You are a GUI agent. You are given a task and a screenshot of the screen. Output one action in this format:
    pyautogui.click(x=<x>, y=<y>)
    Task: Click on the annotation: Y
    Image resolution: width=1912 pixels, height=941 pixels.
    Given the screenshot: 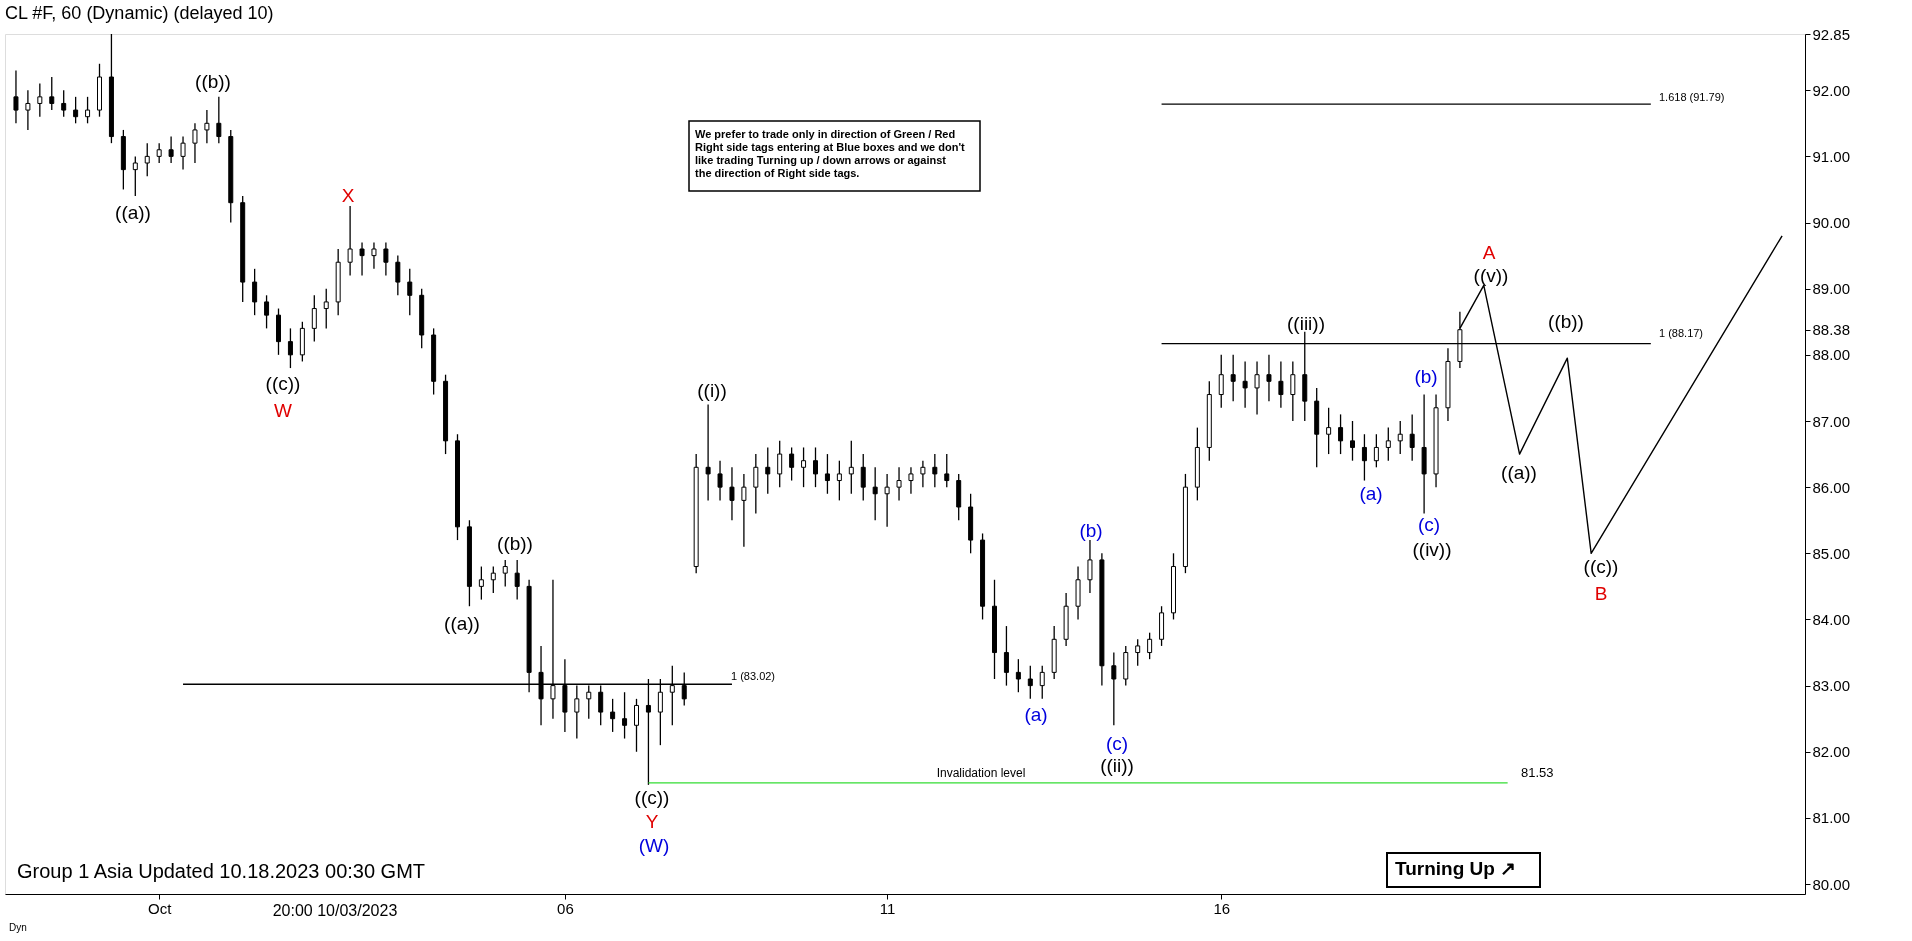 What is the action you would take?
    pyautogui.click(x=652, y=821)
    